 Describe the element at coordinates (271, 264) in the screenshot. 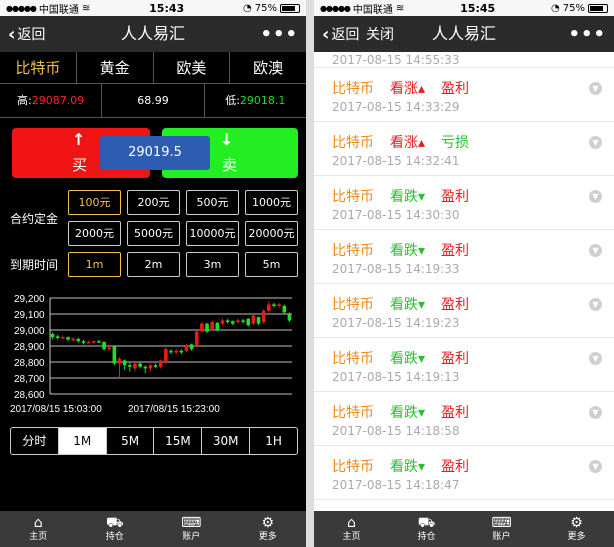

I see `expiry-option: 5m` at that location.